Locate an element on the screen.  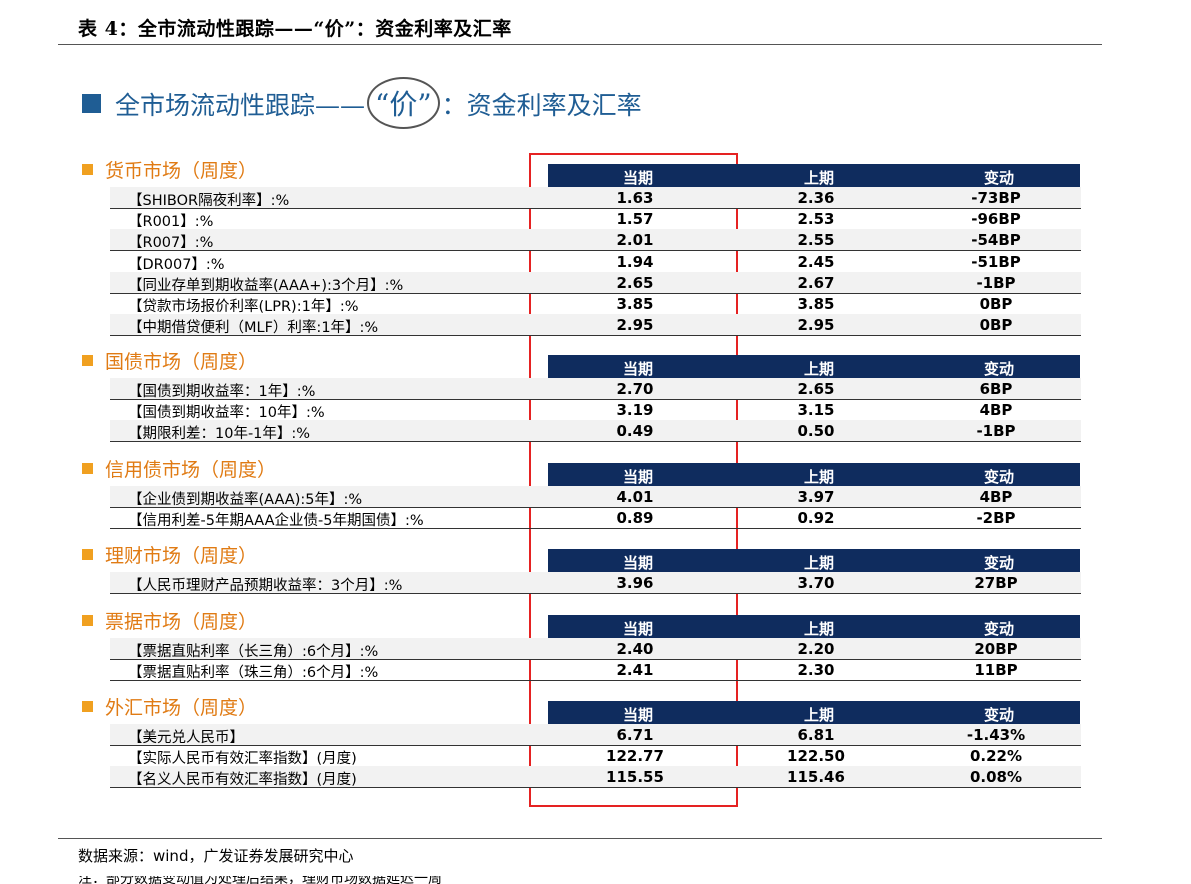
section-title: 理财市场（周度） is located at coordinates (181, 556).